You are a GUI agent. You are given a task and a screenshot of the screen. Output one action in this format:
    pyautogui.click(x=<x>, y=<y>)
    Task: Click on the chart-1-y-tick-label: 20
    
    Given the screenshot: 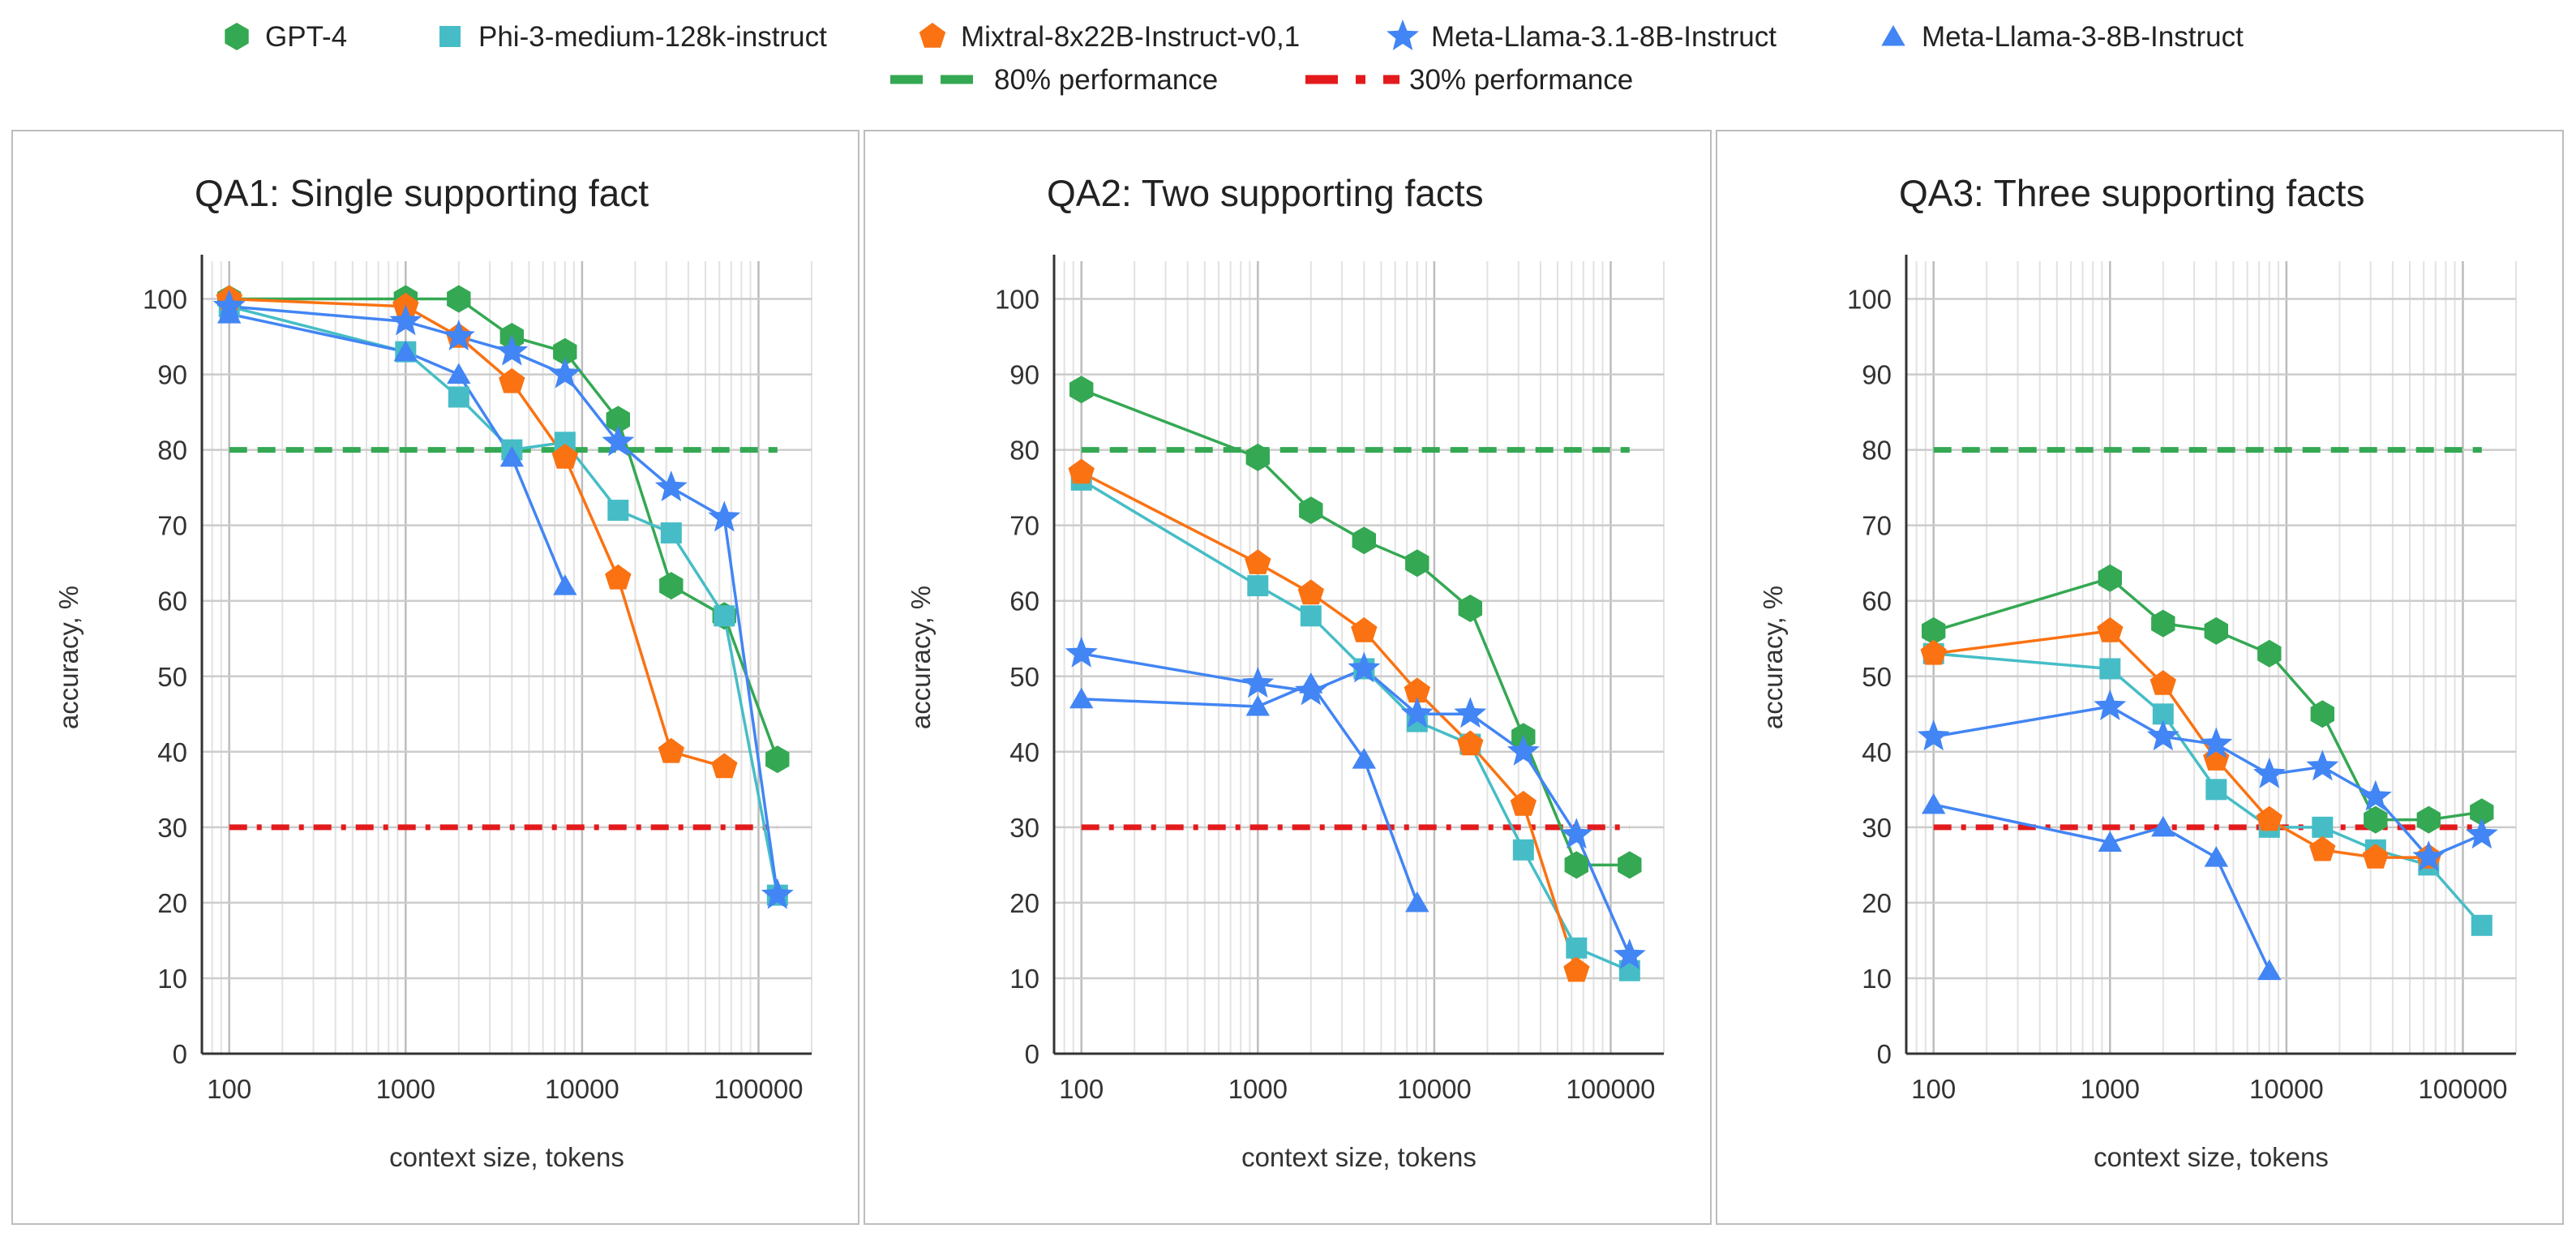 What is the action you would take?
    pyautogui.click(x=172, y=903)
    